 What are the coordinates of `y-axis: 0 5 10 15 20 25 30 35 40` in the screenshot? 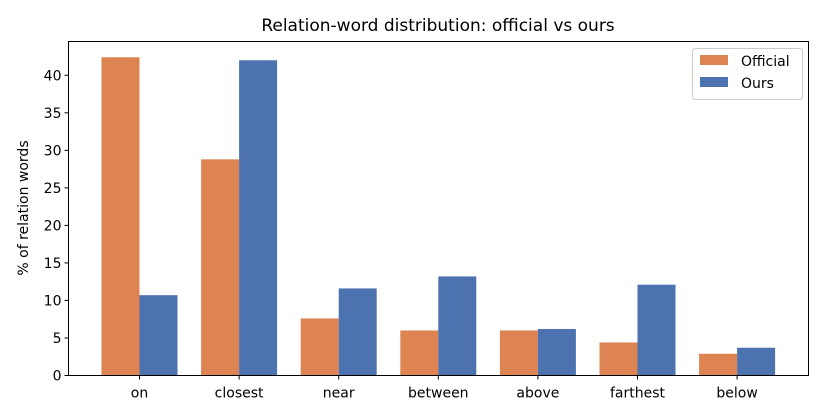 It's located at (56, 226).